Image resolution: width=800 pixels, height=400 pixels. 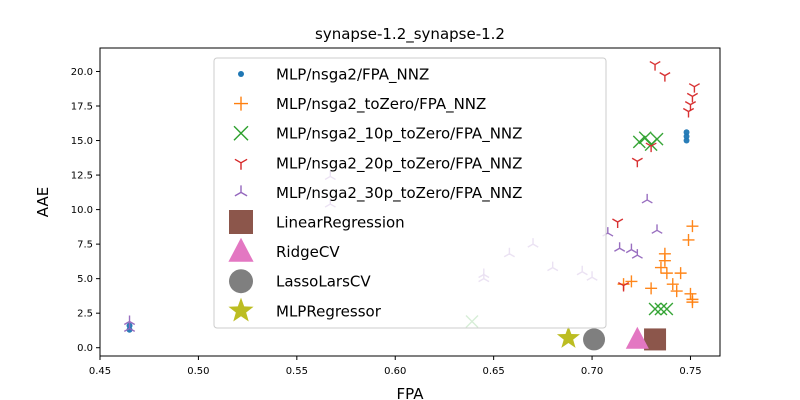 I want to click on legend-item: MLP/nsga2_toZero/FPA_NNZ, so click(x=360, y=104).